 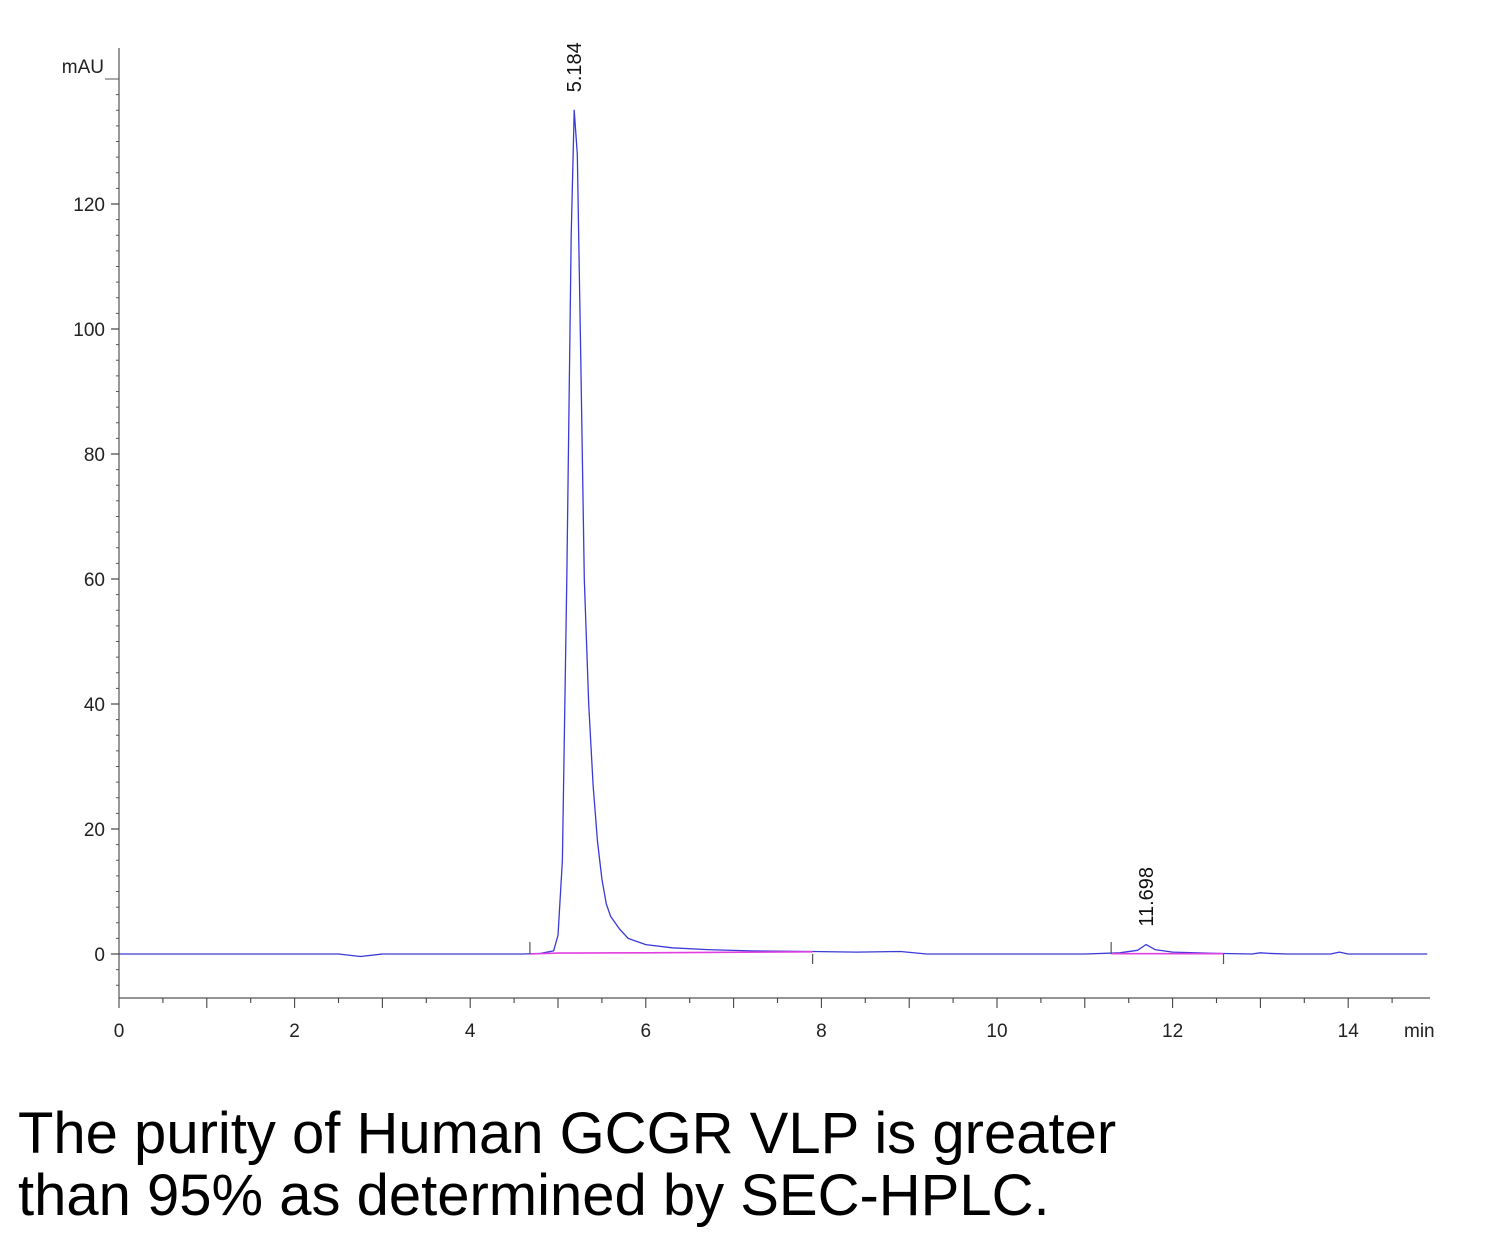 I want to click on x-tick-label: 12, so click(x=1172, y=1031).